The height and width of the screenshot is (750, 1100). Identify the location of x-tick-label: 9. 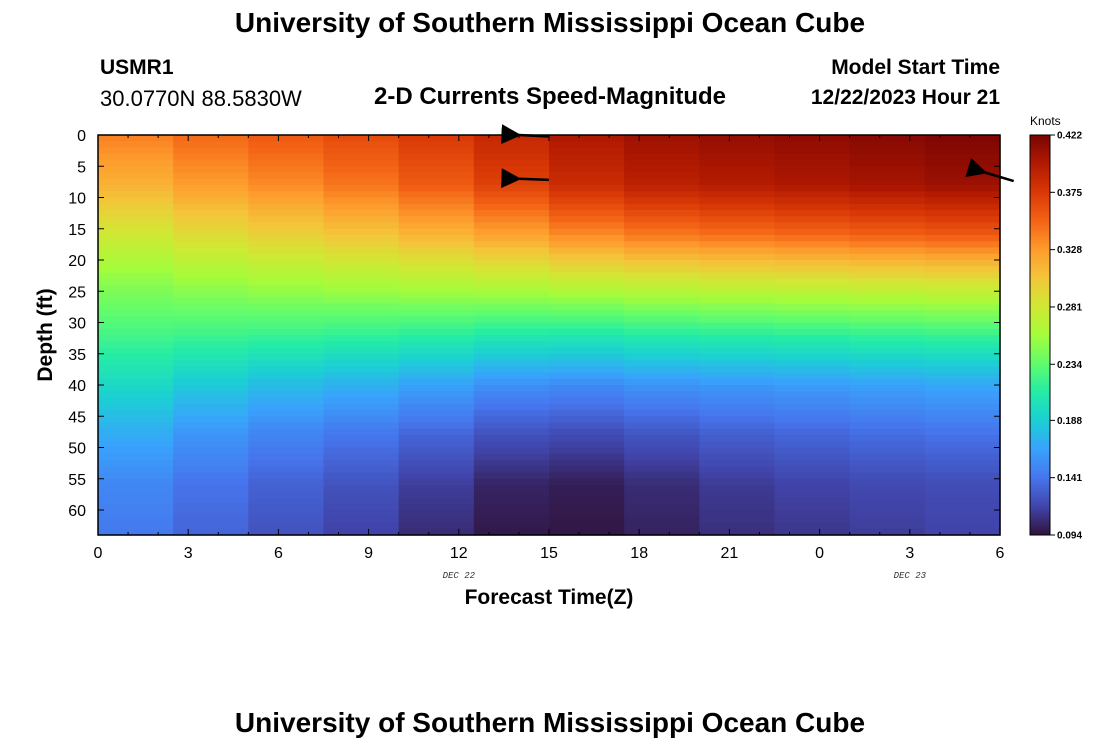
(368, 553).